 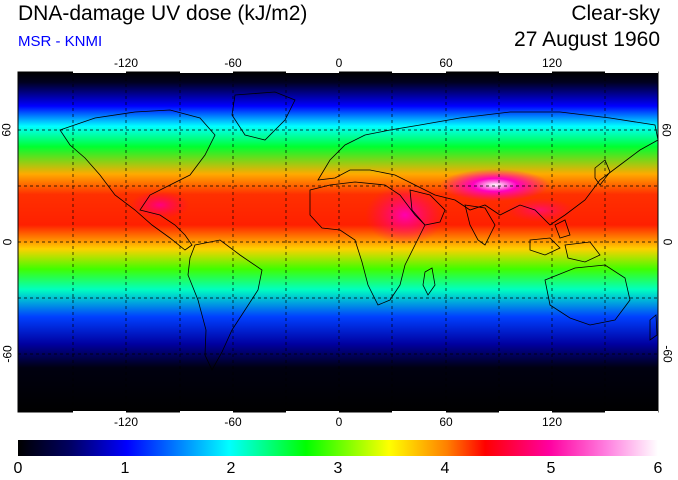 What do you see at coordinates (446, 63) in the screenshot?
I see `lon-tick-top: 60` at bounding box center [446, 63].